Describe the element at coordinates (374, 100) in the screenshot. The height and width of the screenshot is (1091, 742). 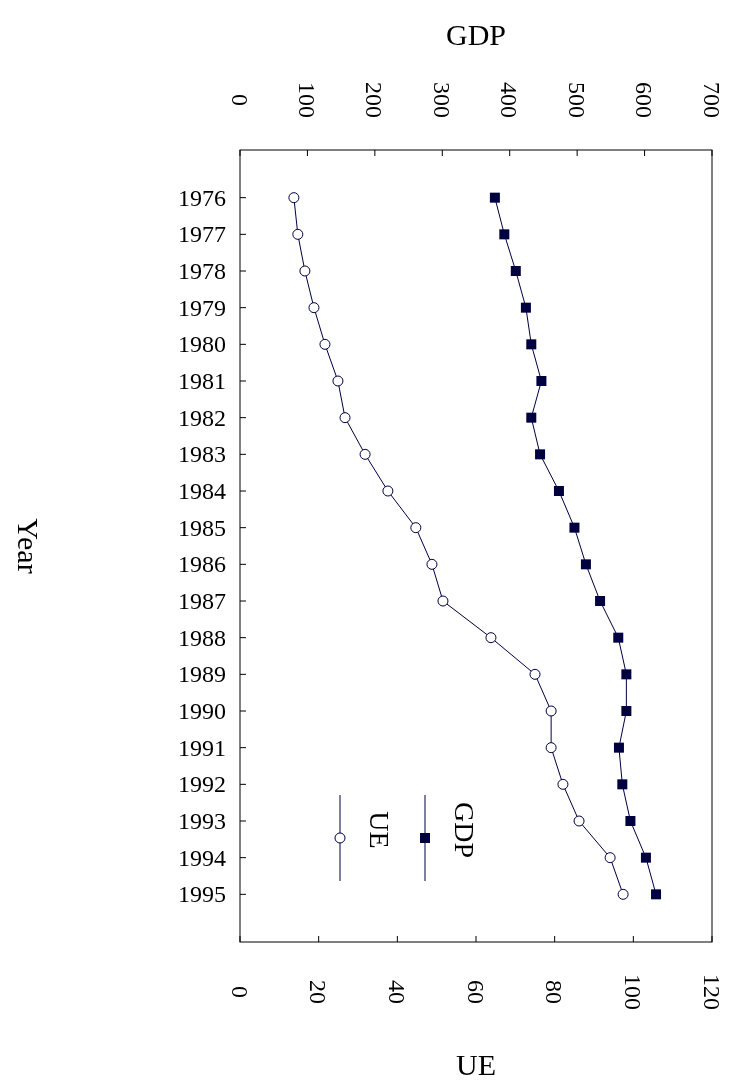
I see `x2-tick-label: 200` at that location.